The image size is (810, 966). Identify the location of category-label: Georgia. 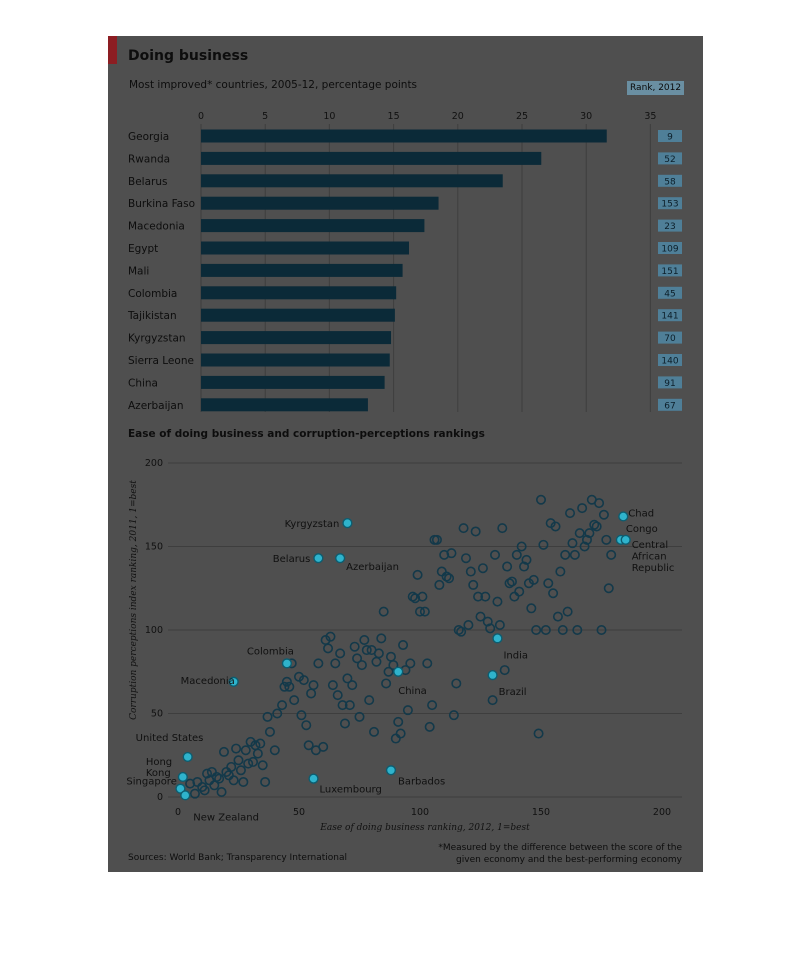
(148, 137).